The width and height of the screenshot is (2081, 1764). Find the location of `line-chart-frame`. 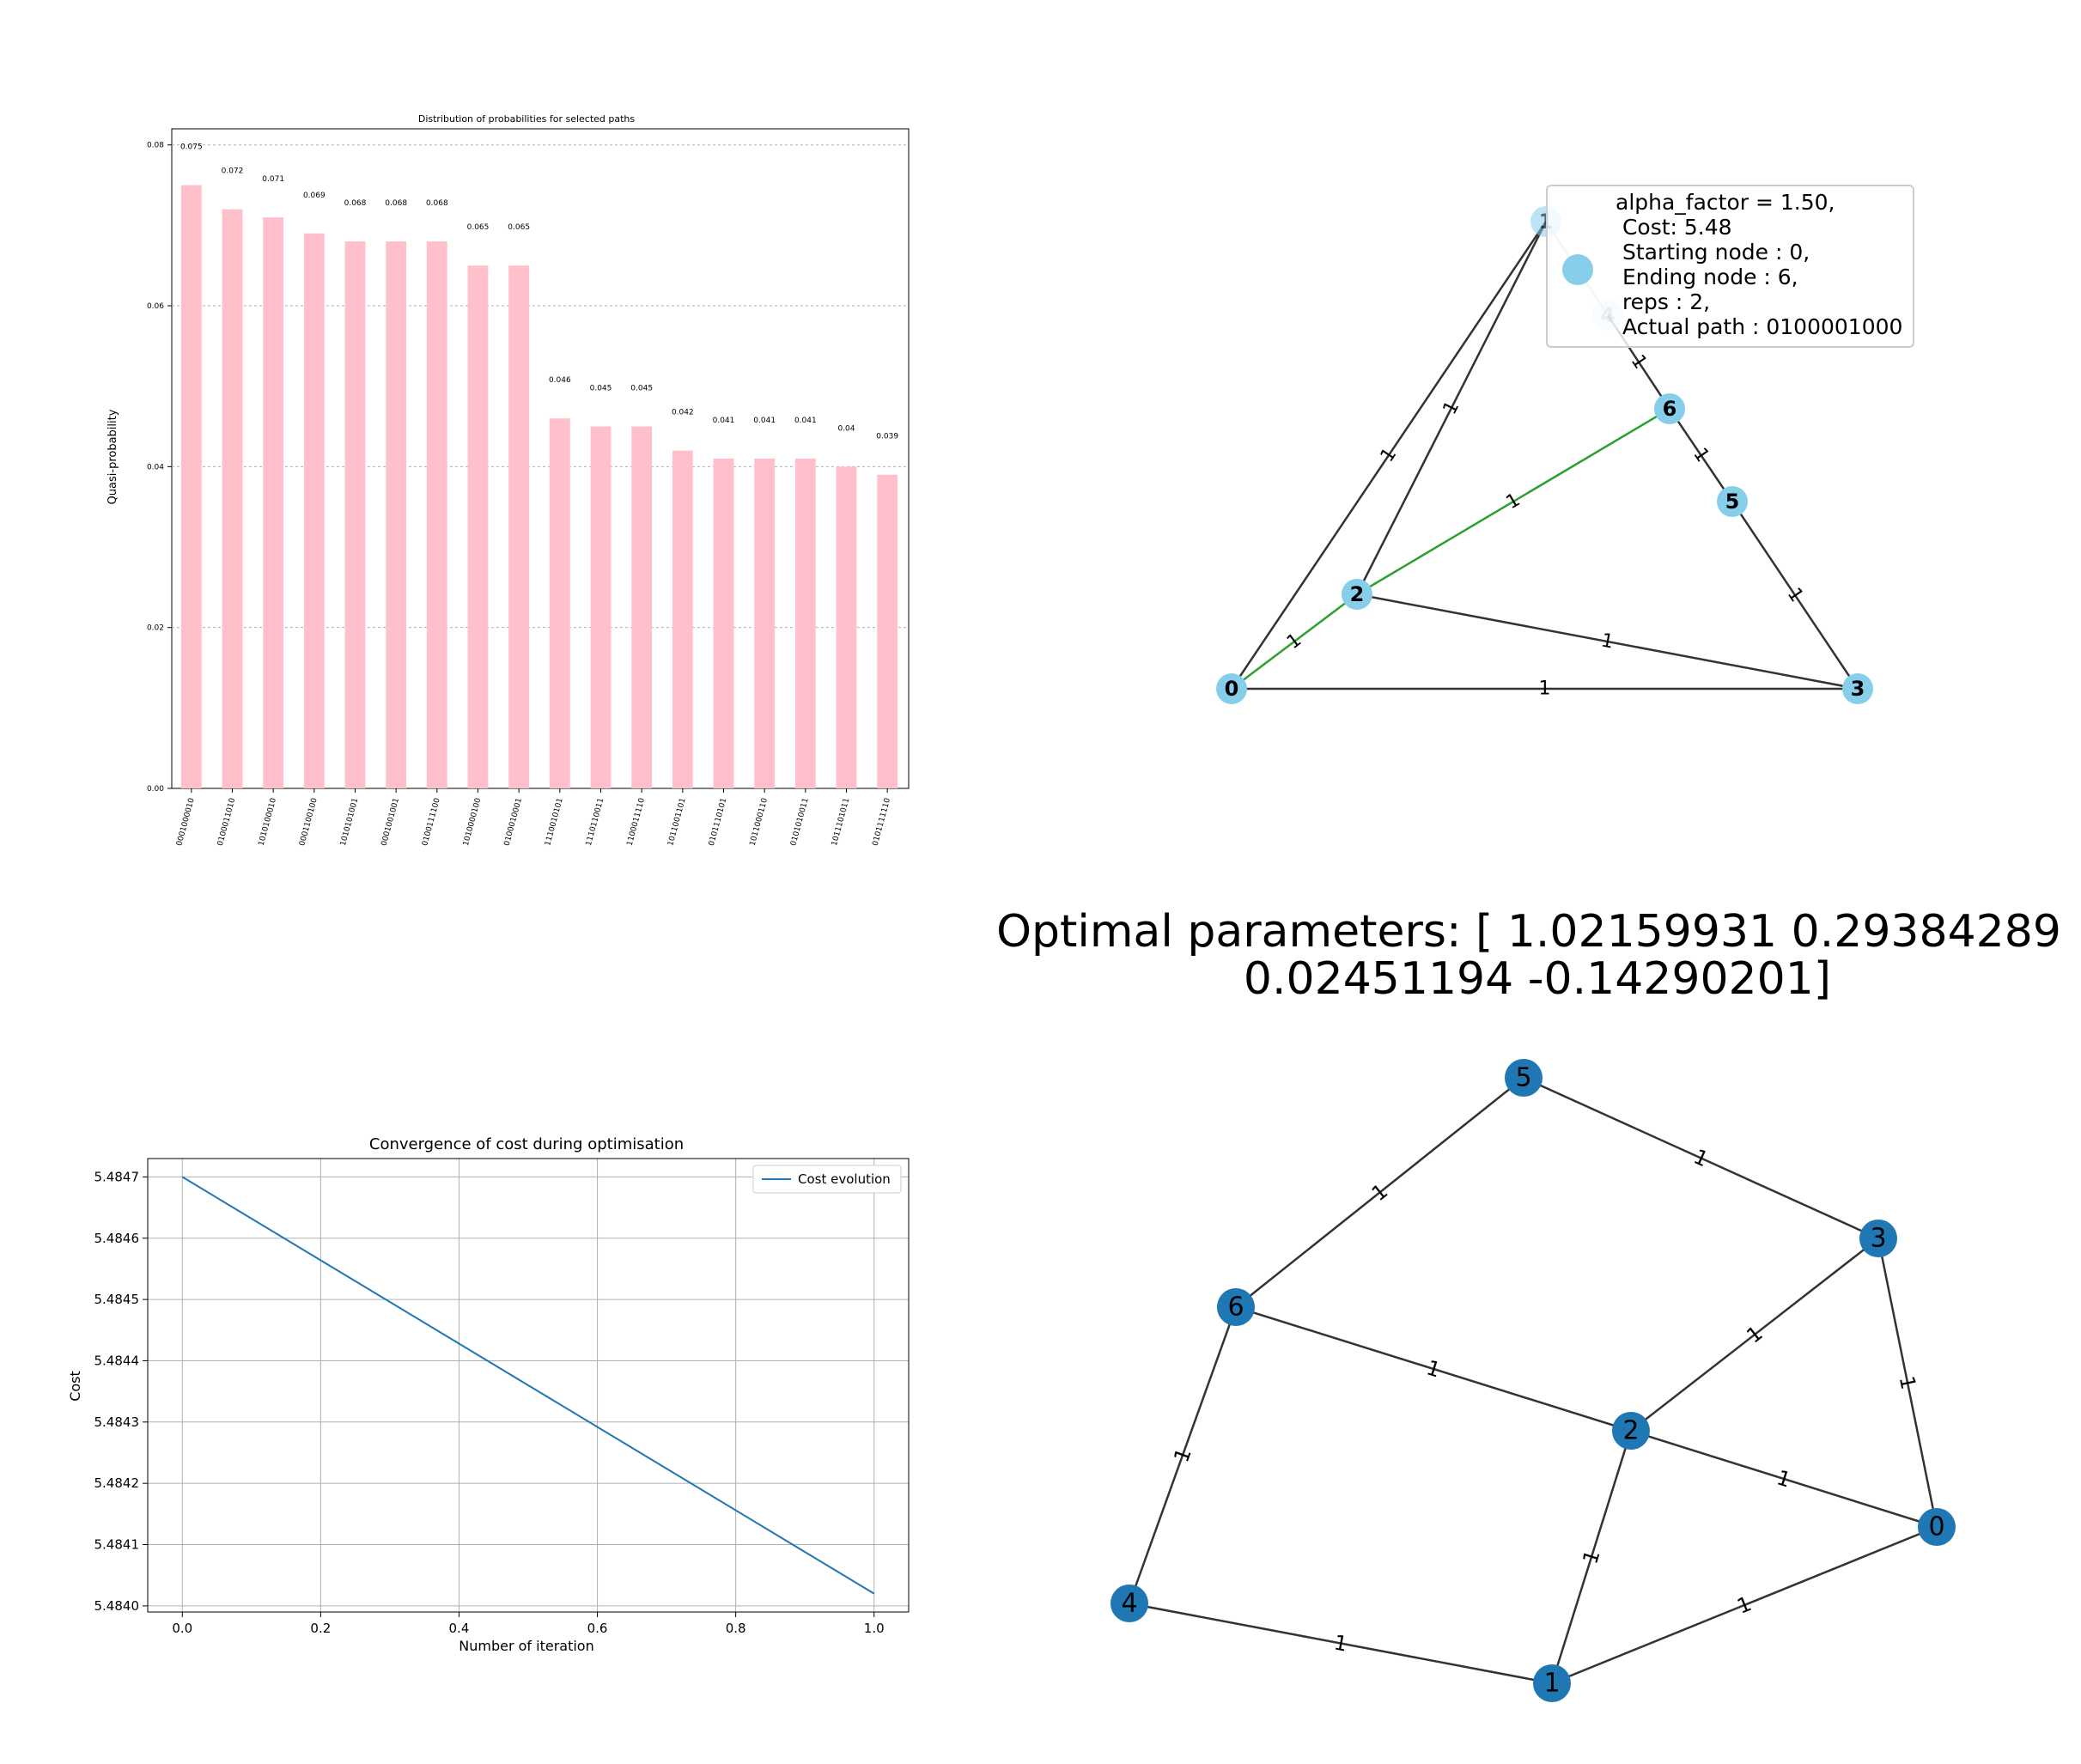

line-chart-frame is located at coordinates (528, 1385).